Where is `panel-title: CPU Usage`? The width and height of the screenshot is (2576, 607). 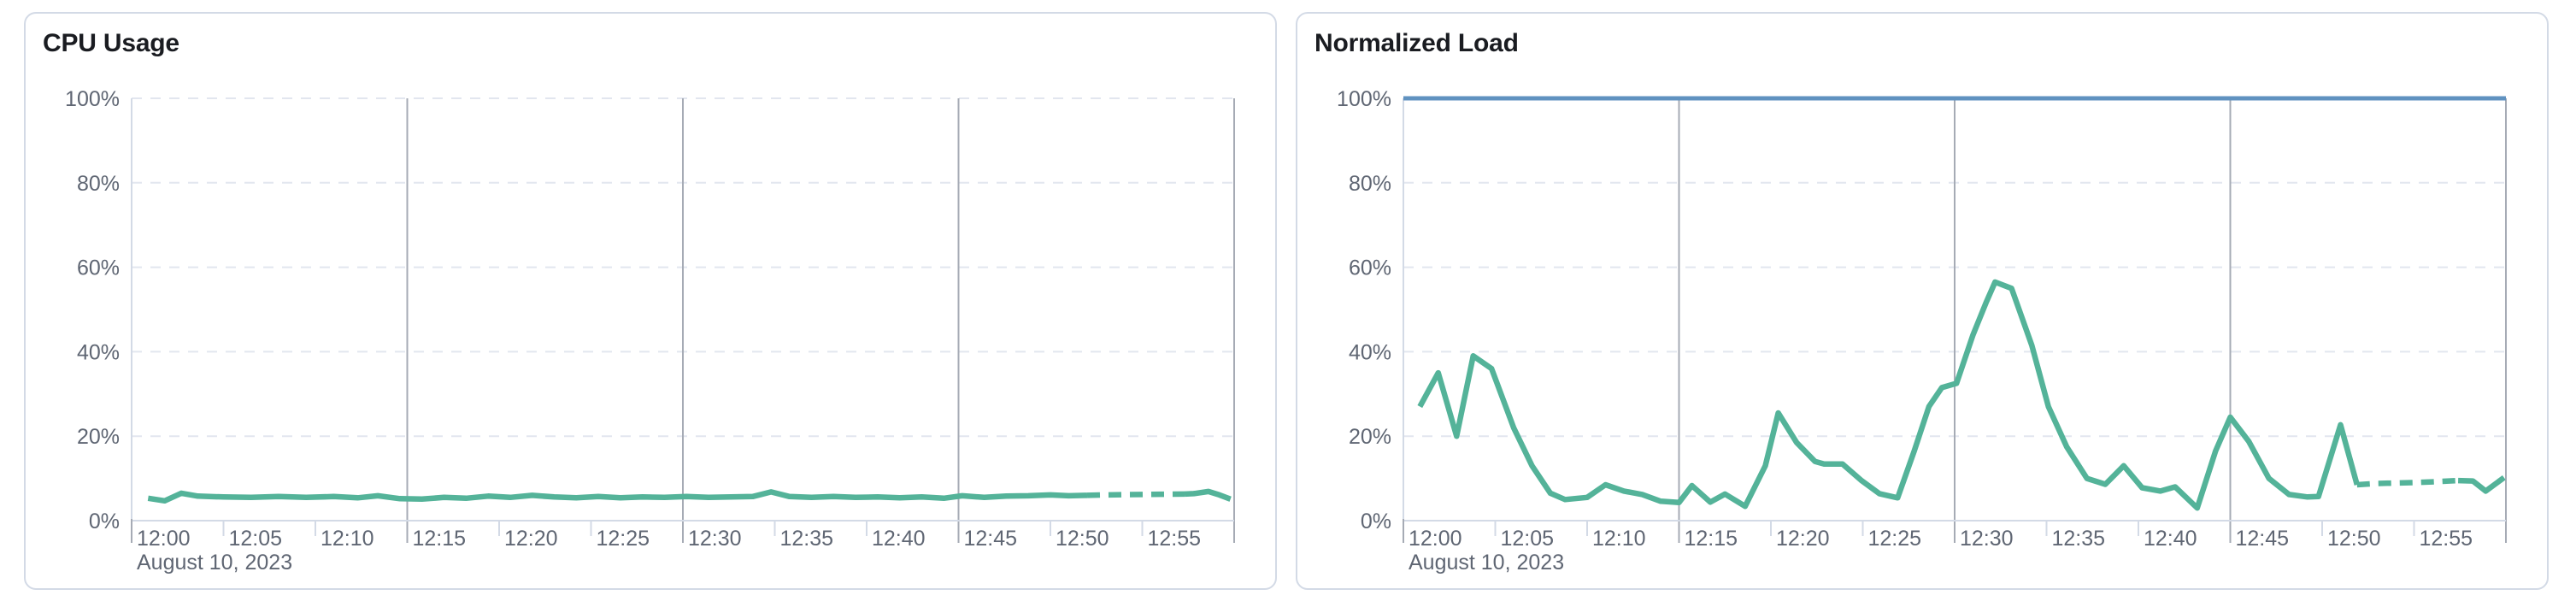
panel-title: CPU Usage is located at coordinates (111, 43).